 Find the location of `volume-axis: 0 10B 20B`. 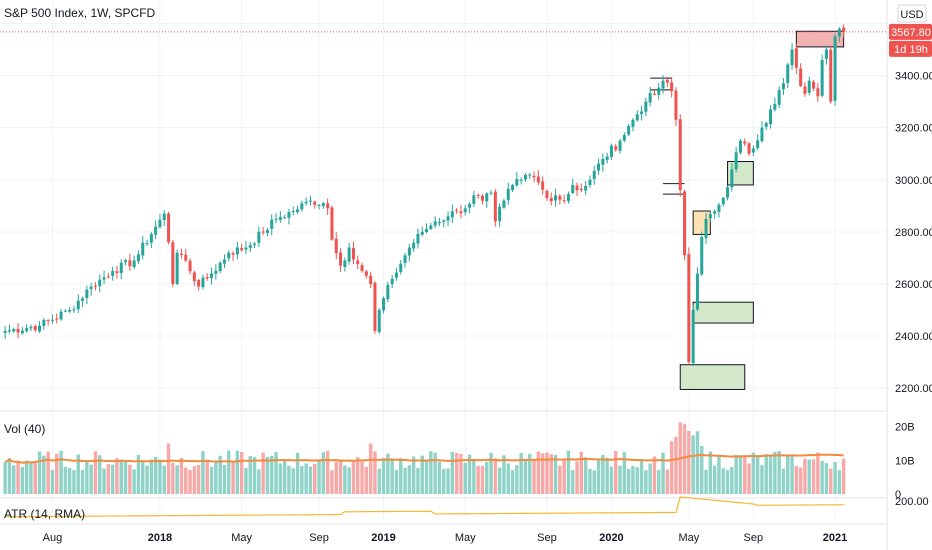

volume-axis: 0 10B 20B is located at coordinates (905, 461).